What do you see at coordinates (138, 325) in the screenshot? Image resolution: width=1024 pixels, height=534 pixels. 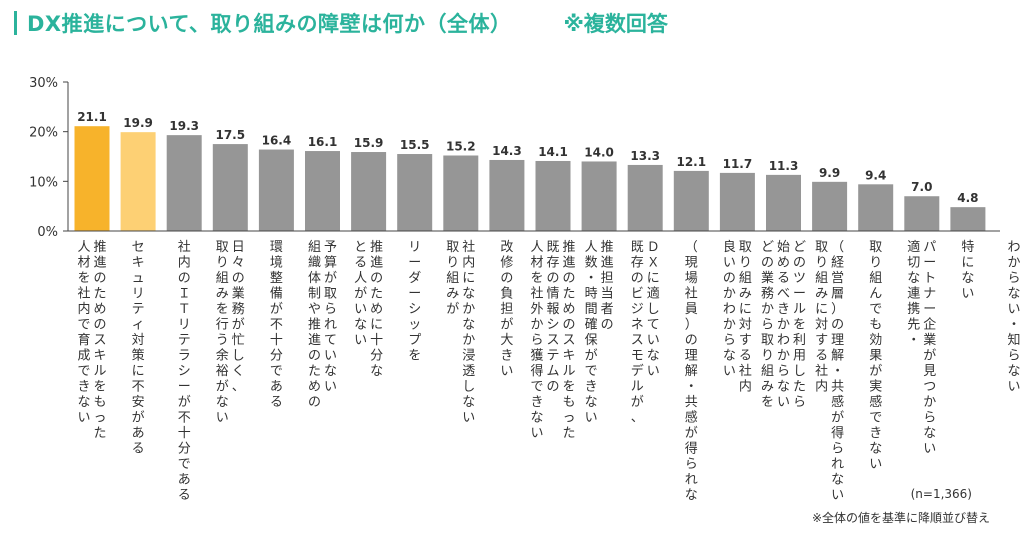 I see `category-label-char: ィ` at bounding box center [138, 325].